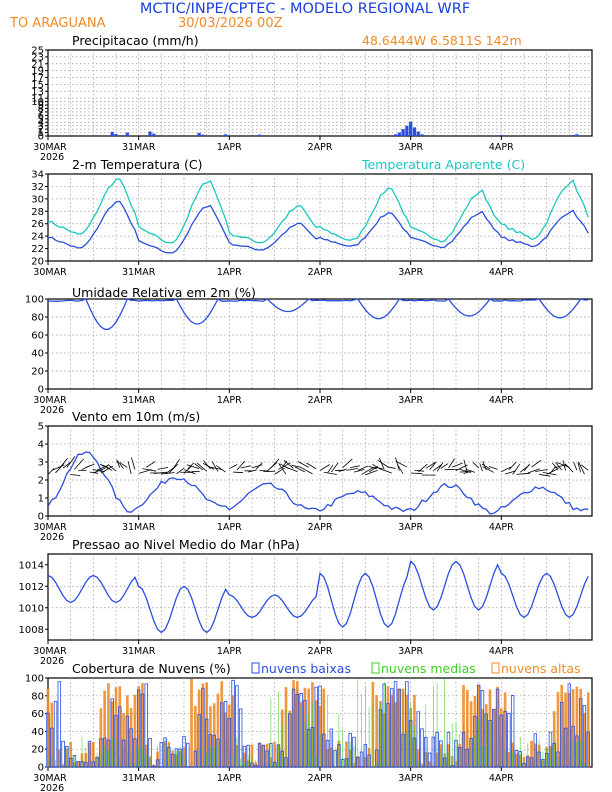 Image resolution: width=612 pixels, height=792 pixels. I want to click on mslp-line, so click(318, 597).